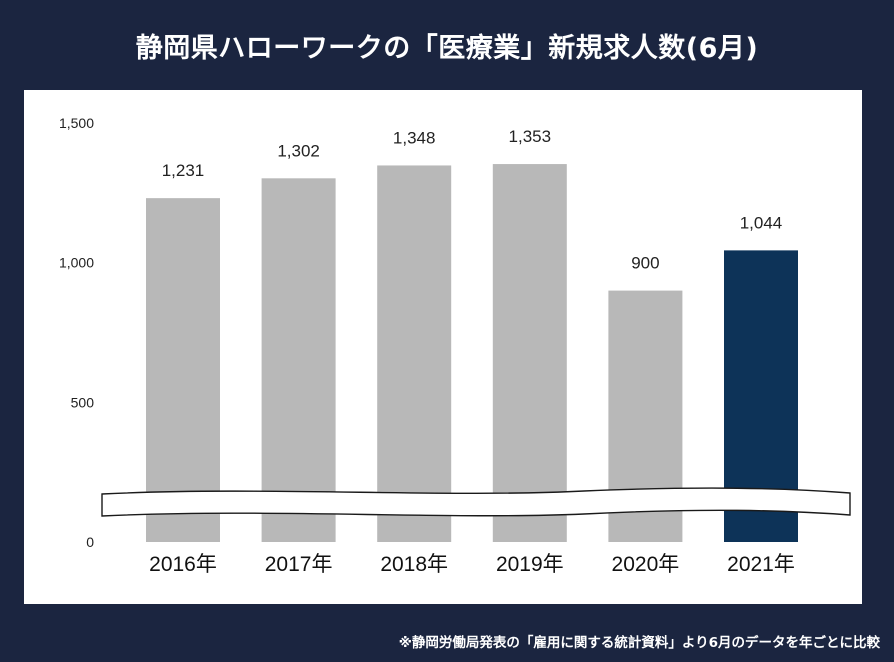  What do you see at coordinates (639, 643) in the screenshot?
I see `source-footnote: ※静岡労働局発表の「雇用に関する統計資料」より6月のデータを年ごとに比較` at bounding box center [639, 643].